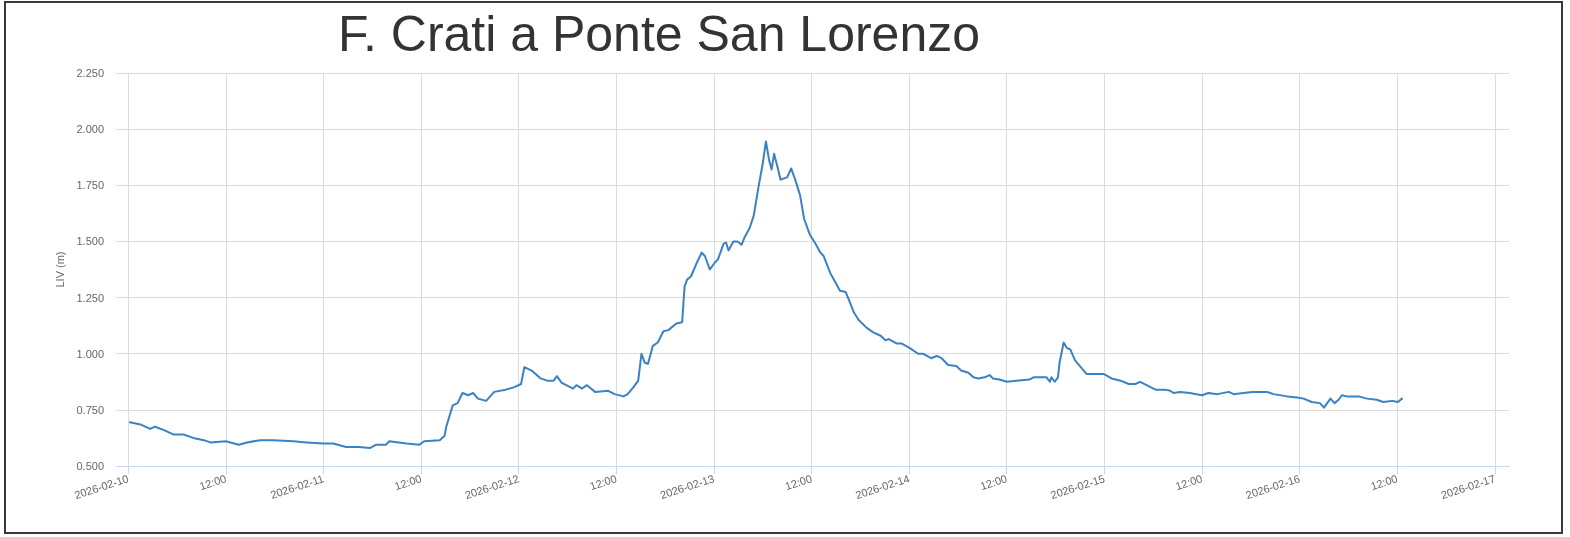 The image size is (1570, 537). Describe the element at coordinates (60, 269) in the screenshot. I see `y-axis-title: LIV (m)` at that location.